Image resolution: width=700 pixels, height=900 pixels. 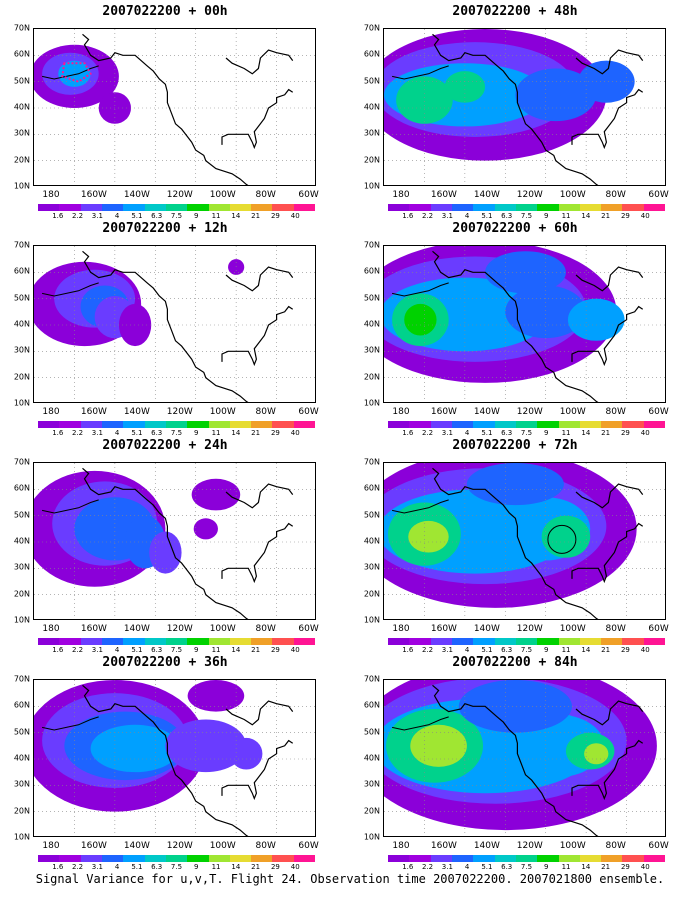 I want to click on colorbar, so click(x=177, y=424).